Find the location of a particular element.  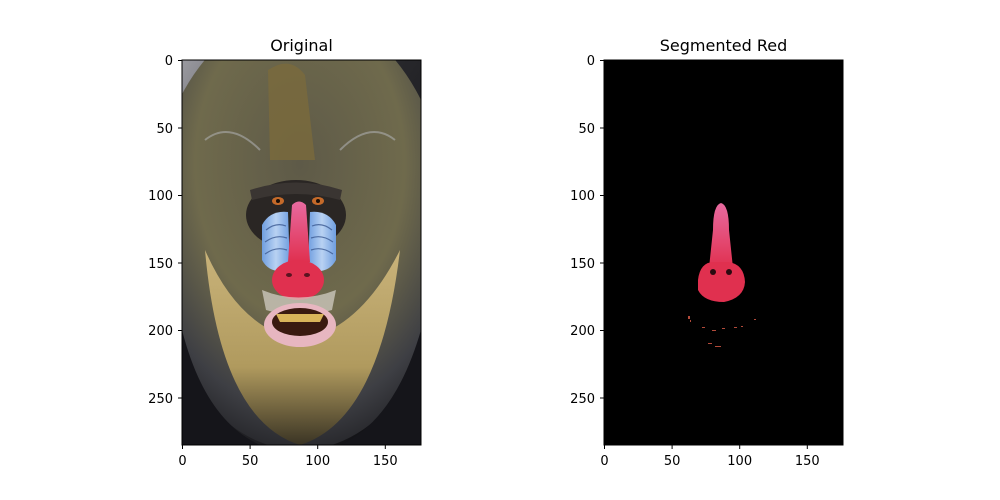

x-ticks-original: 0 50 100 150 is located at coordinates (288, 457).